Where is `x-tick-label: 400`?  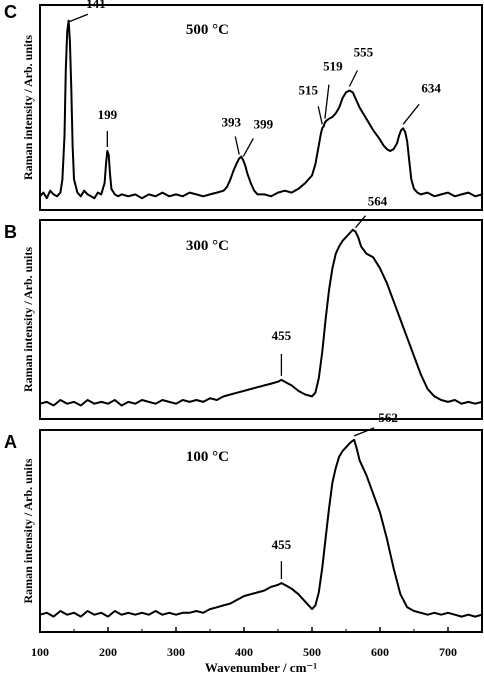
x-tick-label: 400 is located at coordinates (244, 652).